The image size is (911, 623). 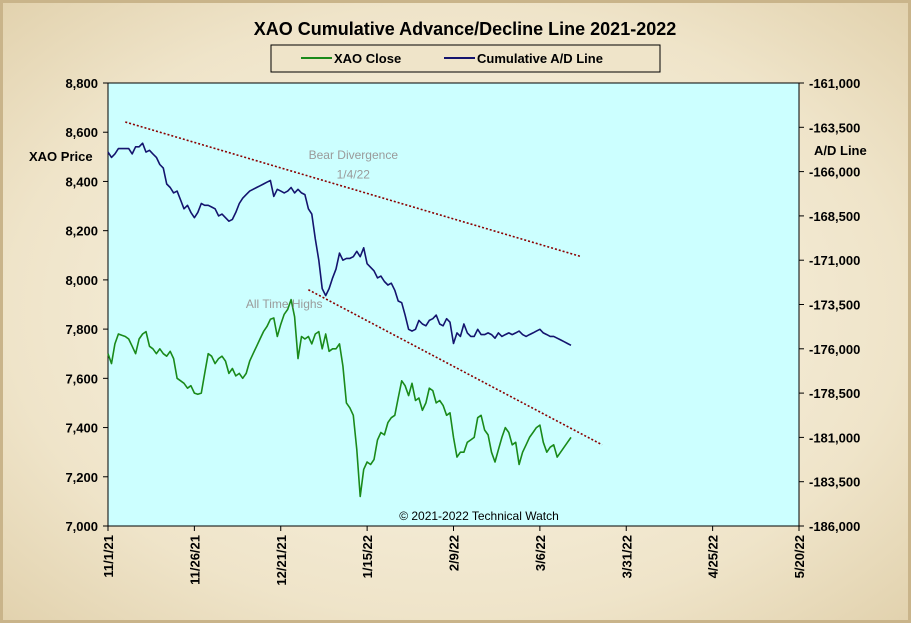 I want to click on left-tick-label: 8,200, so click(x=81, y=231).